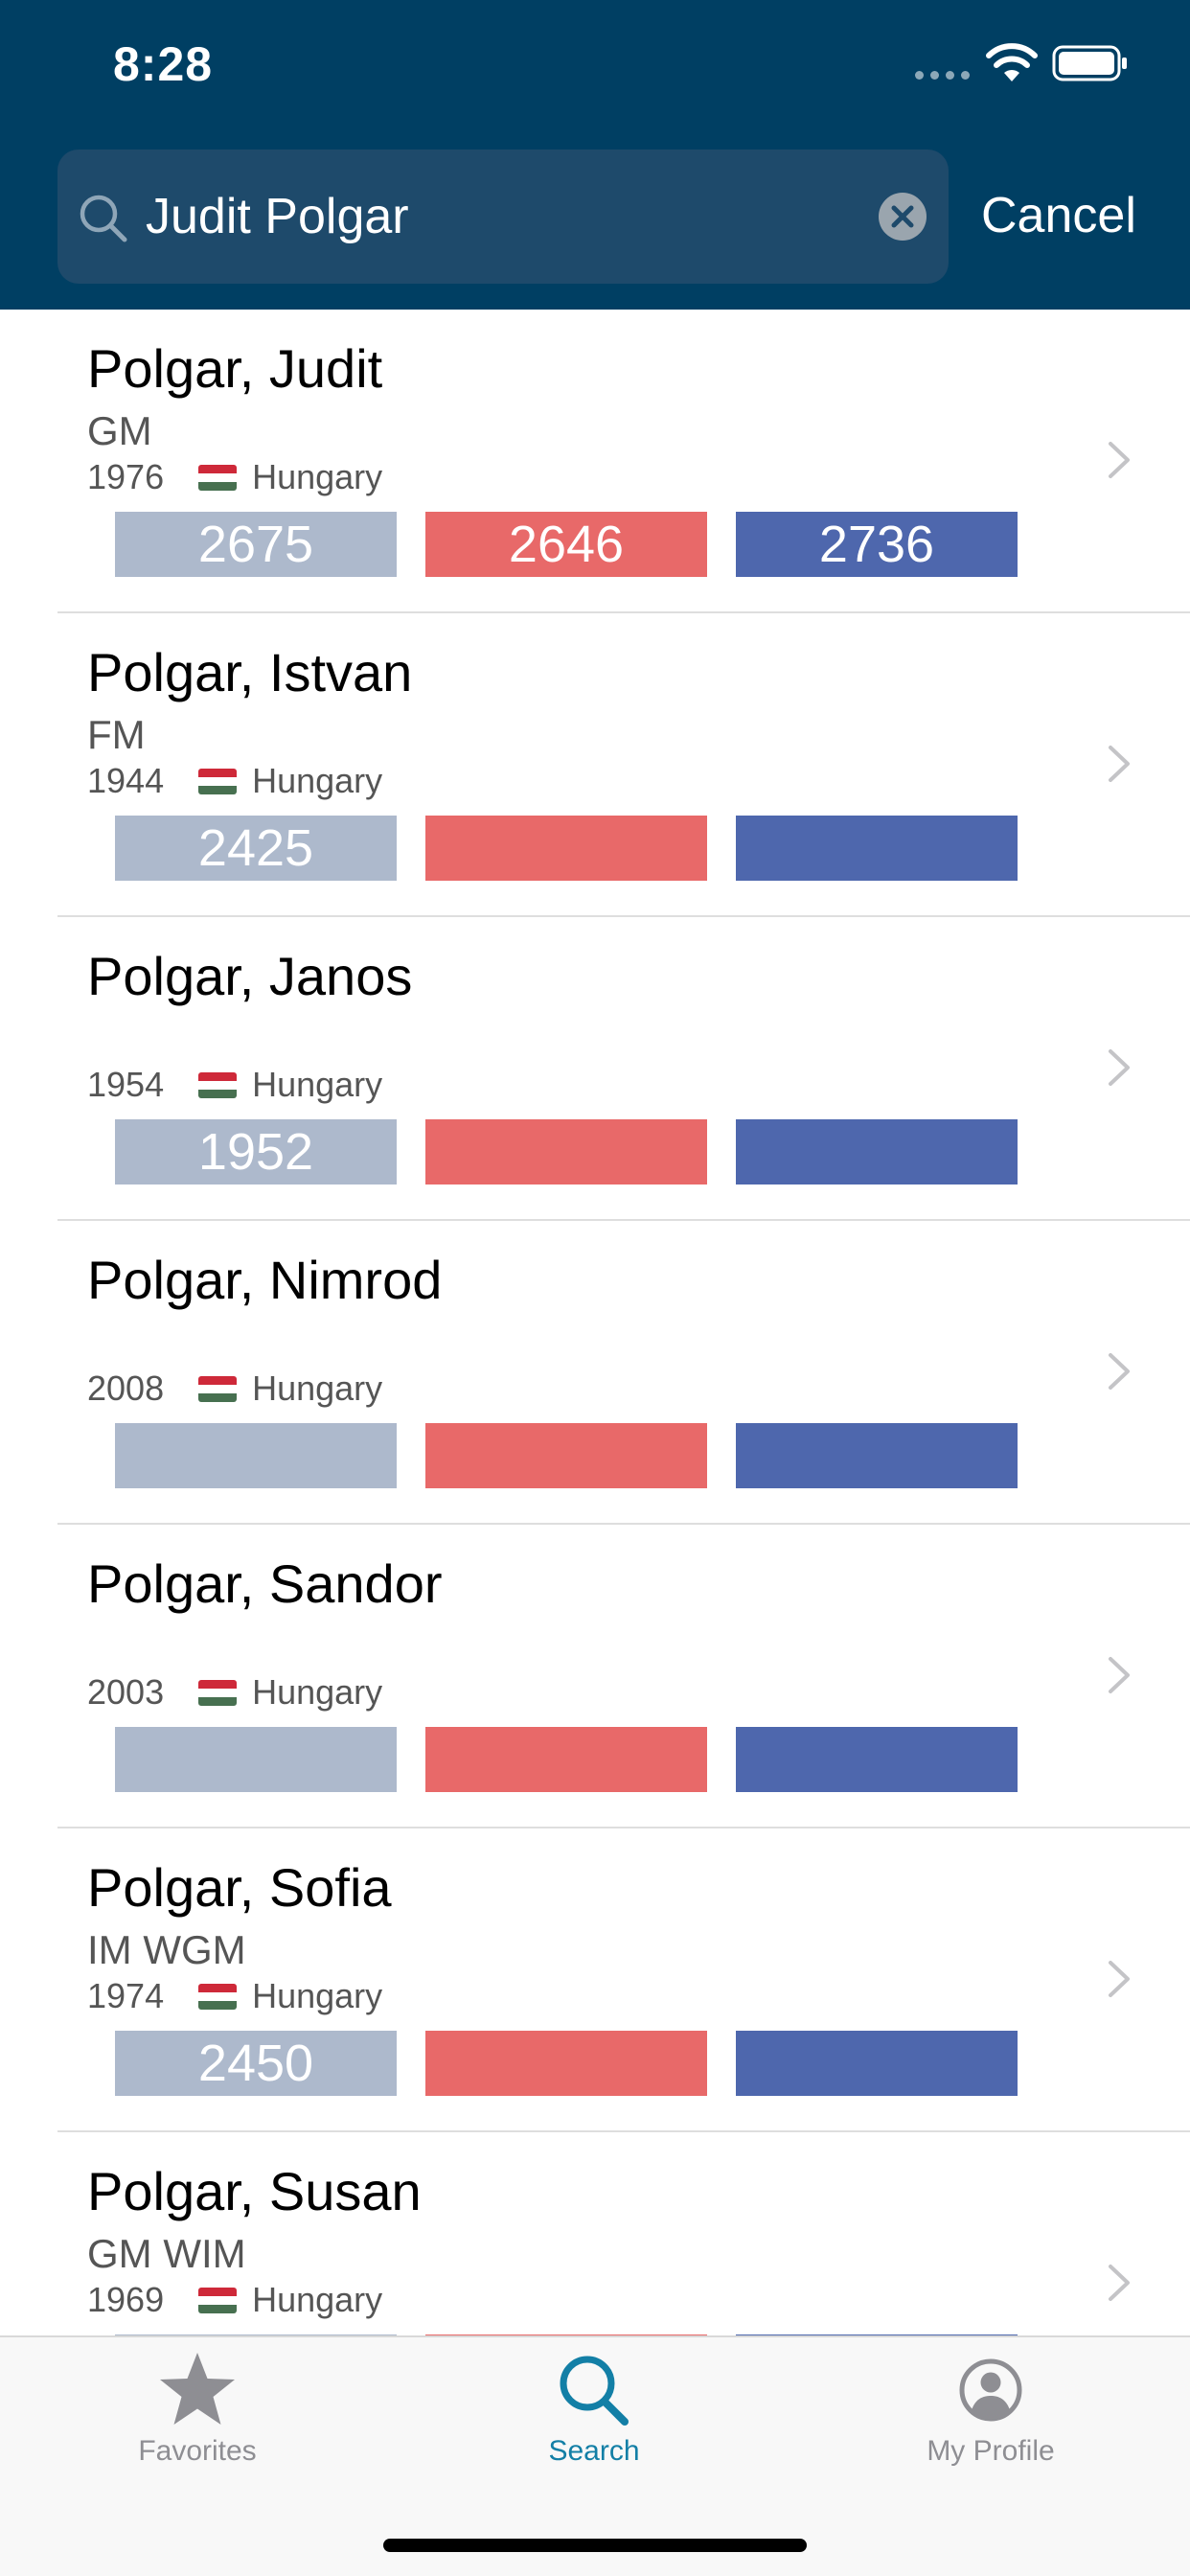 The image size is (1190, 2576). What do you see at coordinates (990, 2423) in the screenshot?
I see `tab-my-profile: My Profile` at bounding box center [990, 2423].